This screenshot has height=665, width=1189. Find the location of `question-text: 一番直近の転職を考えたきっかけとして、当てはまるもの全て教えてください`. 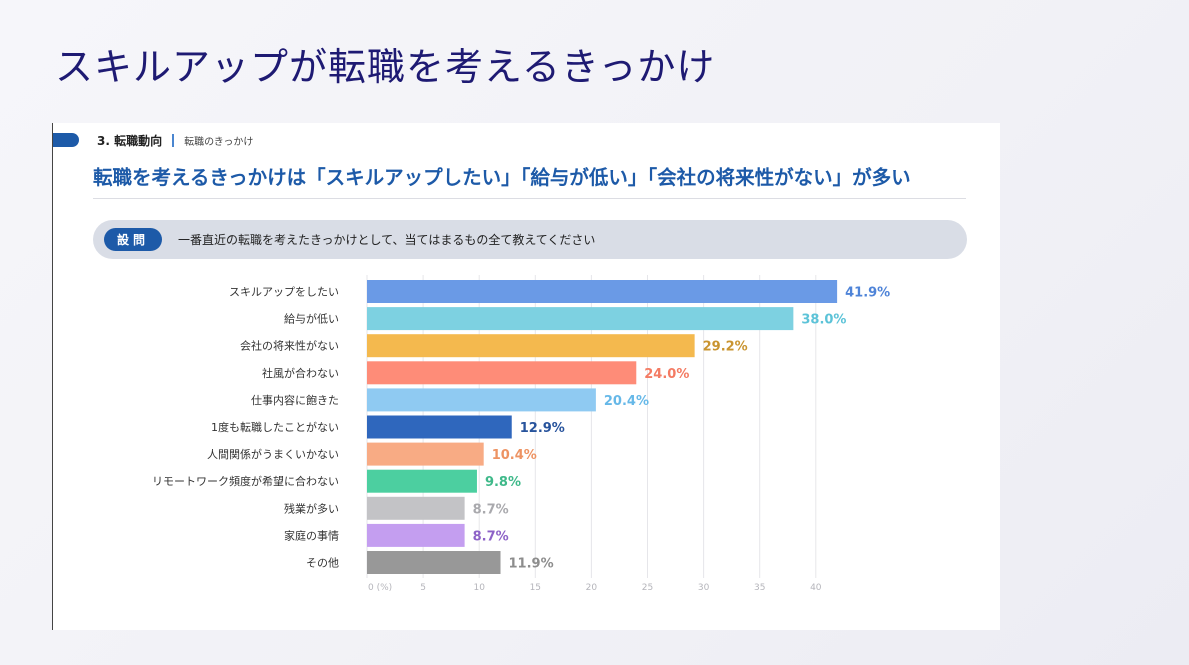

question-text: 一番直近の転職を考えたきっかけとして、当てはまるもの全て教えてください is located at coordinates (387, 240).